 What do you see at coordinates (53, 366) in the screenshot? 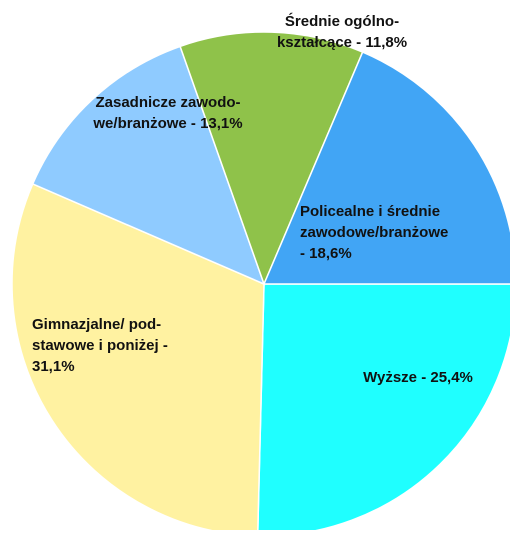
I see `slice-label: 31,1%` at bounding box center [53, 366].